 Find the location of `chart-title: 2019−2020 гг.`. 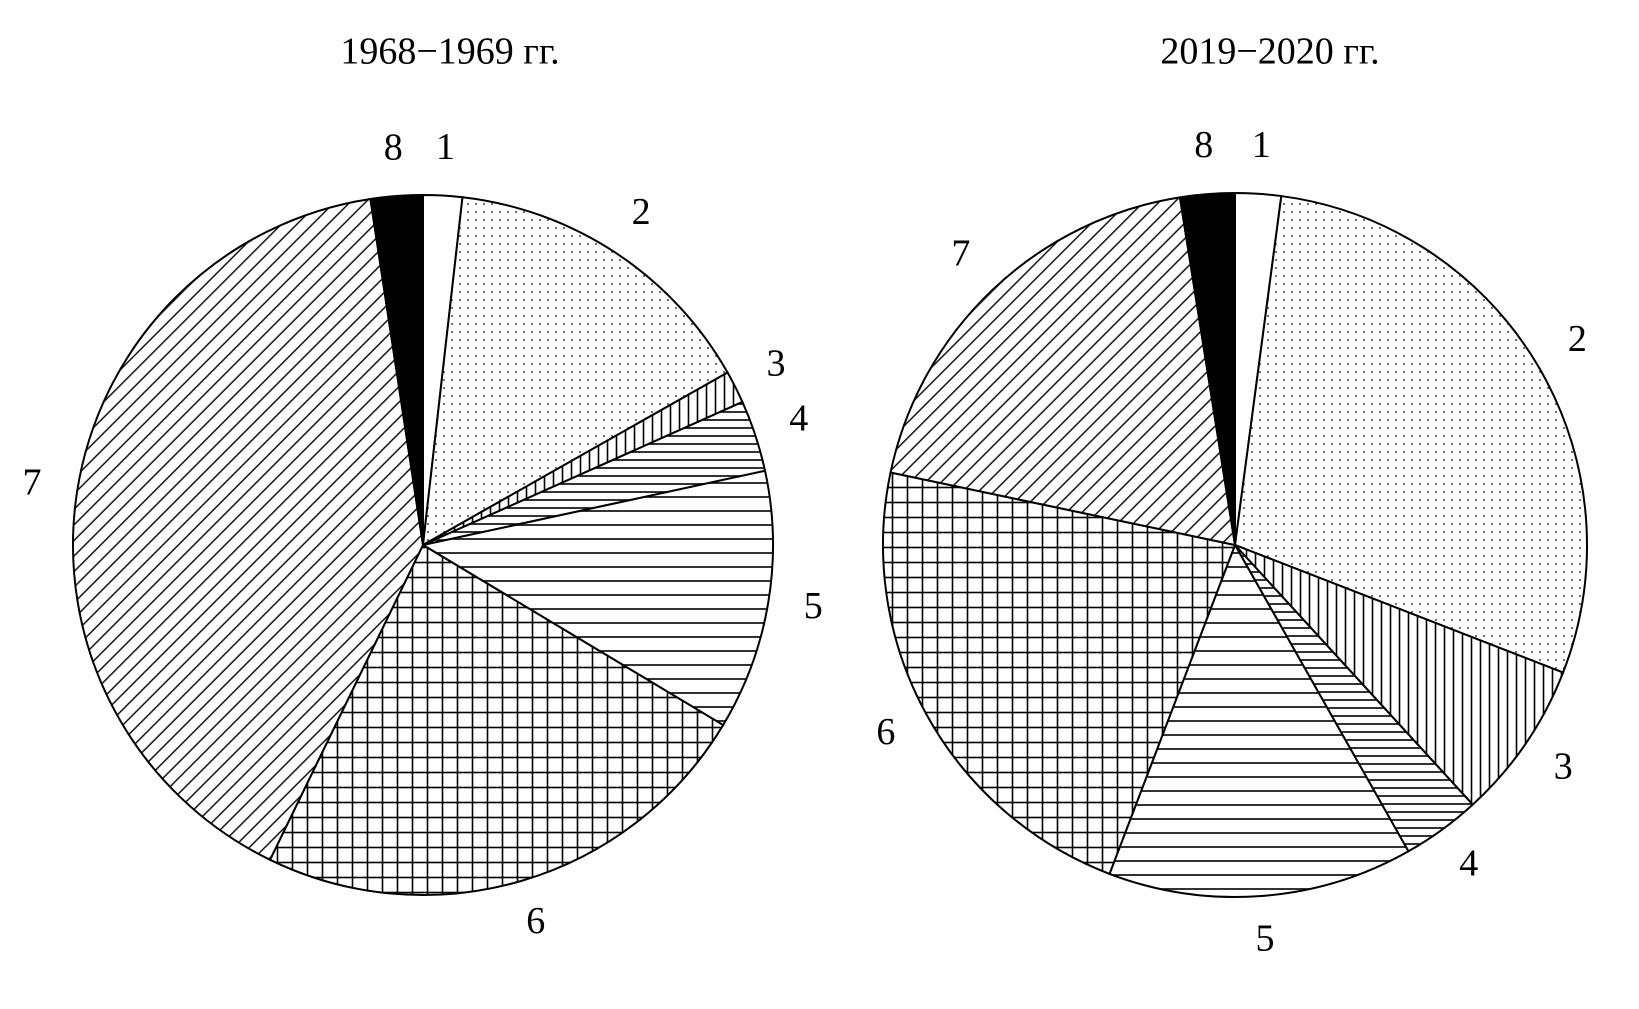

chart-title: 2019−2020 гг. is located at coordinates (1269, 52).